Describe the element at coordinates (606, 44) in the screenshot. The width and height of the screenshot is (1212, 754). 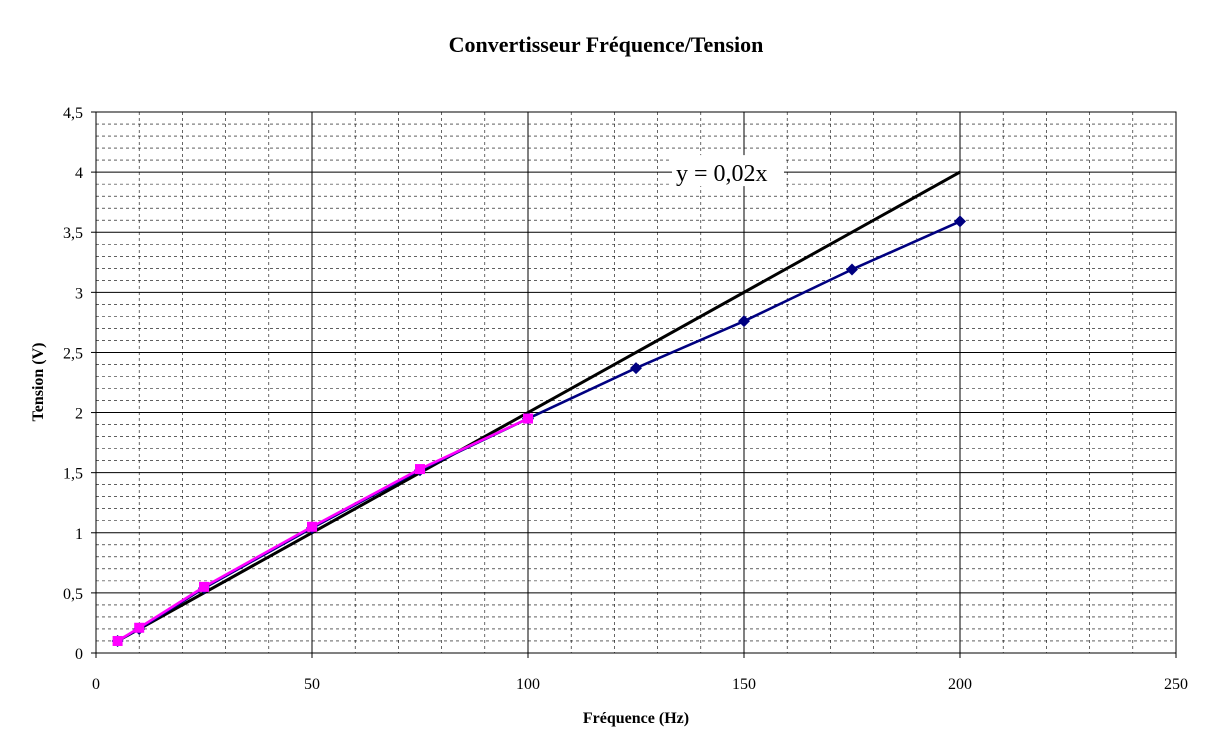
I see `chart-title: Convertisseur Fréquence/Tension` at that location.